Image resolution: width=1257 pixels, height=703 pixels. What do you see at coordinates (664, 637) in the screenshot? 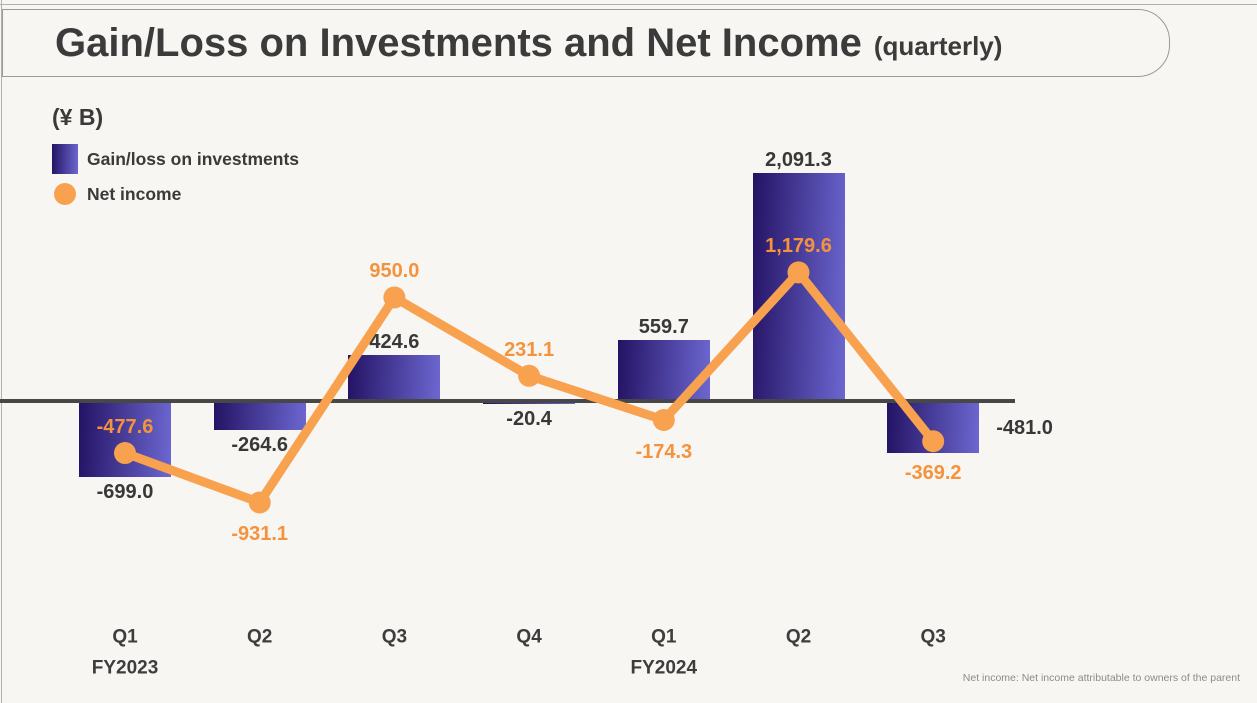
I see `x-label-quarter-4: Q1` at bounding box center [664, 637].